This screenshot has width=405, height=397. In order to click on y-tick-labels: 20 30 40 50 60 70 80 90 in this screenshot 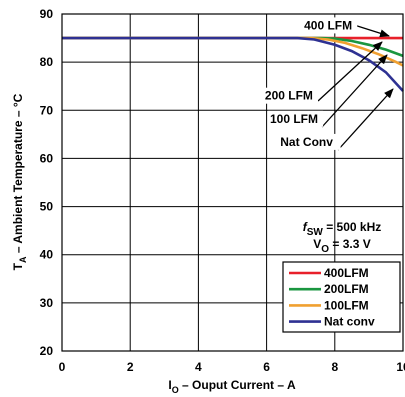, I will do `click(47, 182)`.